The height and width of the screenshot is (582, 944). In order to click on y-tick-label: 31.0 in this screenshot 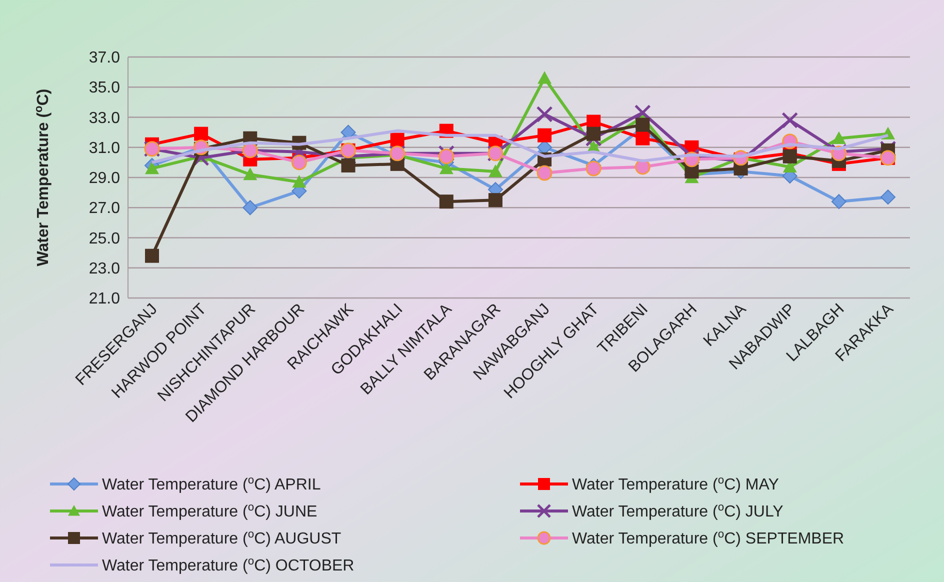, I will do `click(104, 148)`.